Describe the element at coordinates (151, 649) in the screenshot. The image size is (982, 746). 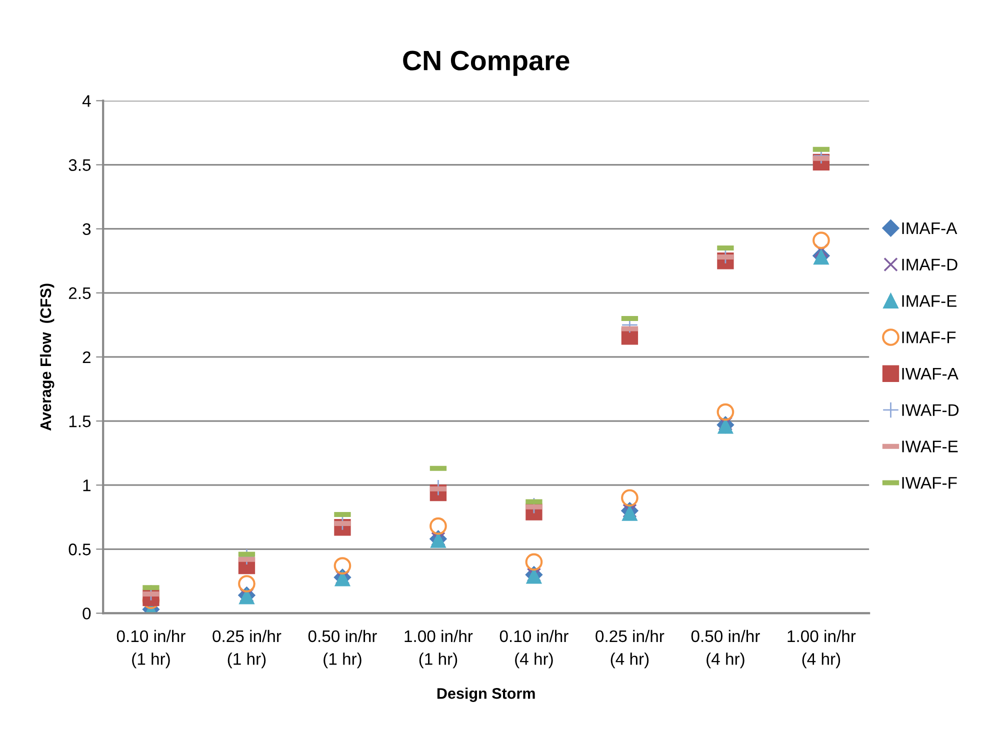
I see `x-tick-label: 0.10 in/hr (1 hr)` at that location.